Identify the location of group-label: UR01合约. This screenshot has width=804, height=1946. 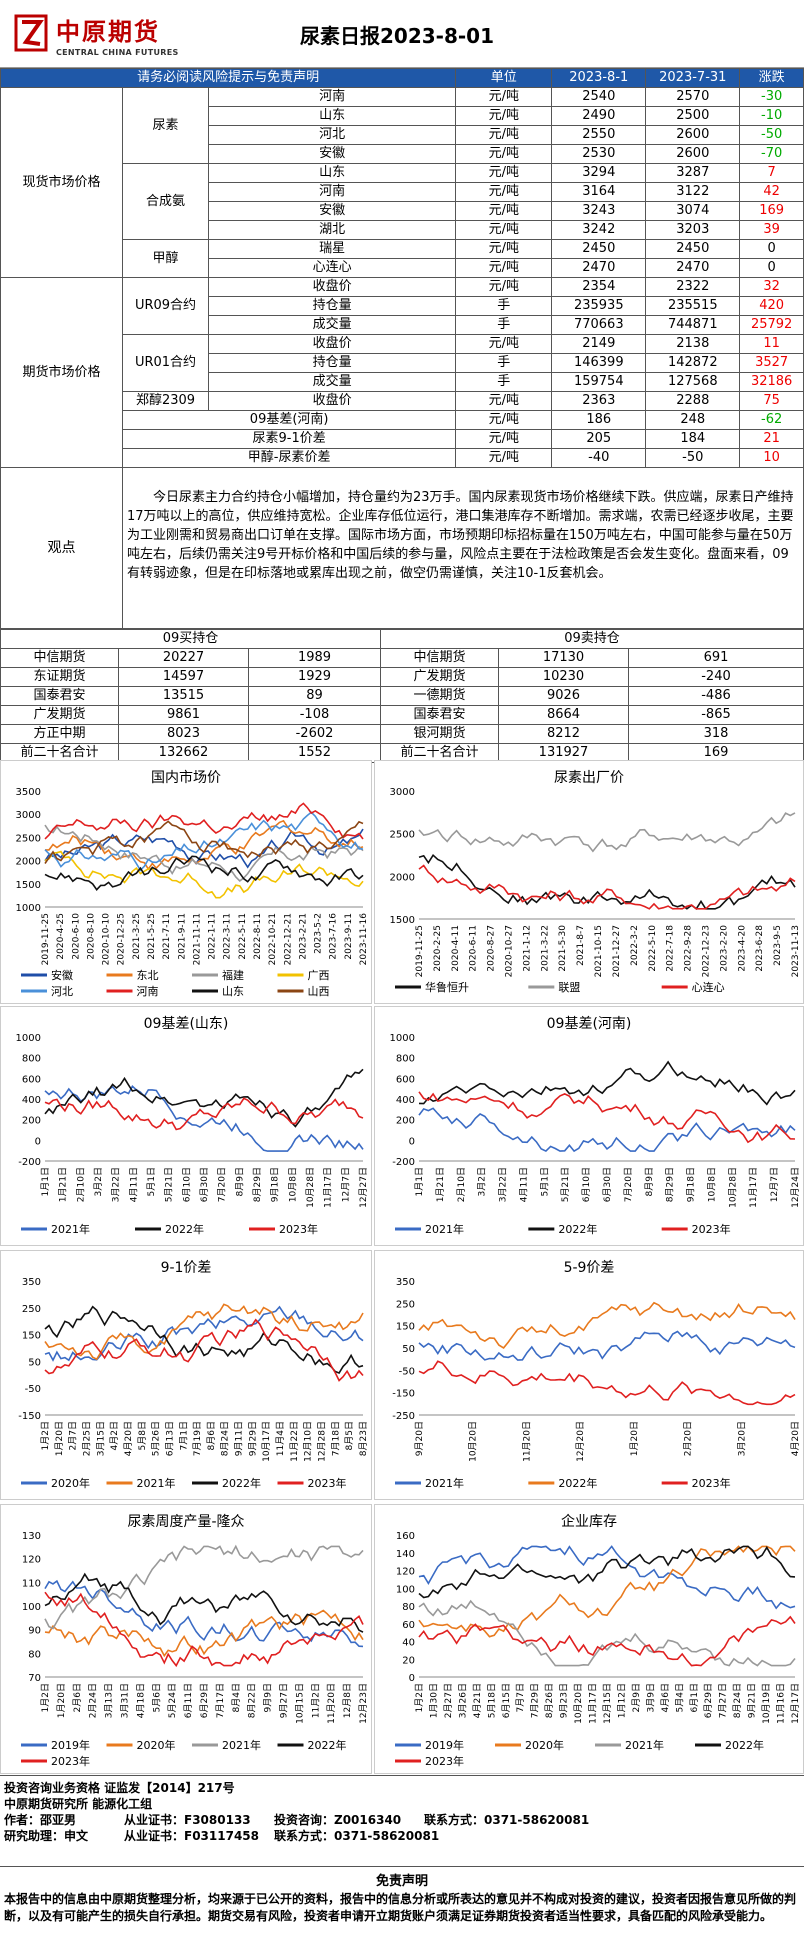
(165, 363).